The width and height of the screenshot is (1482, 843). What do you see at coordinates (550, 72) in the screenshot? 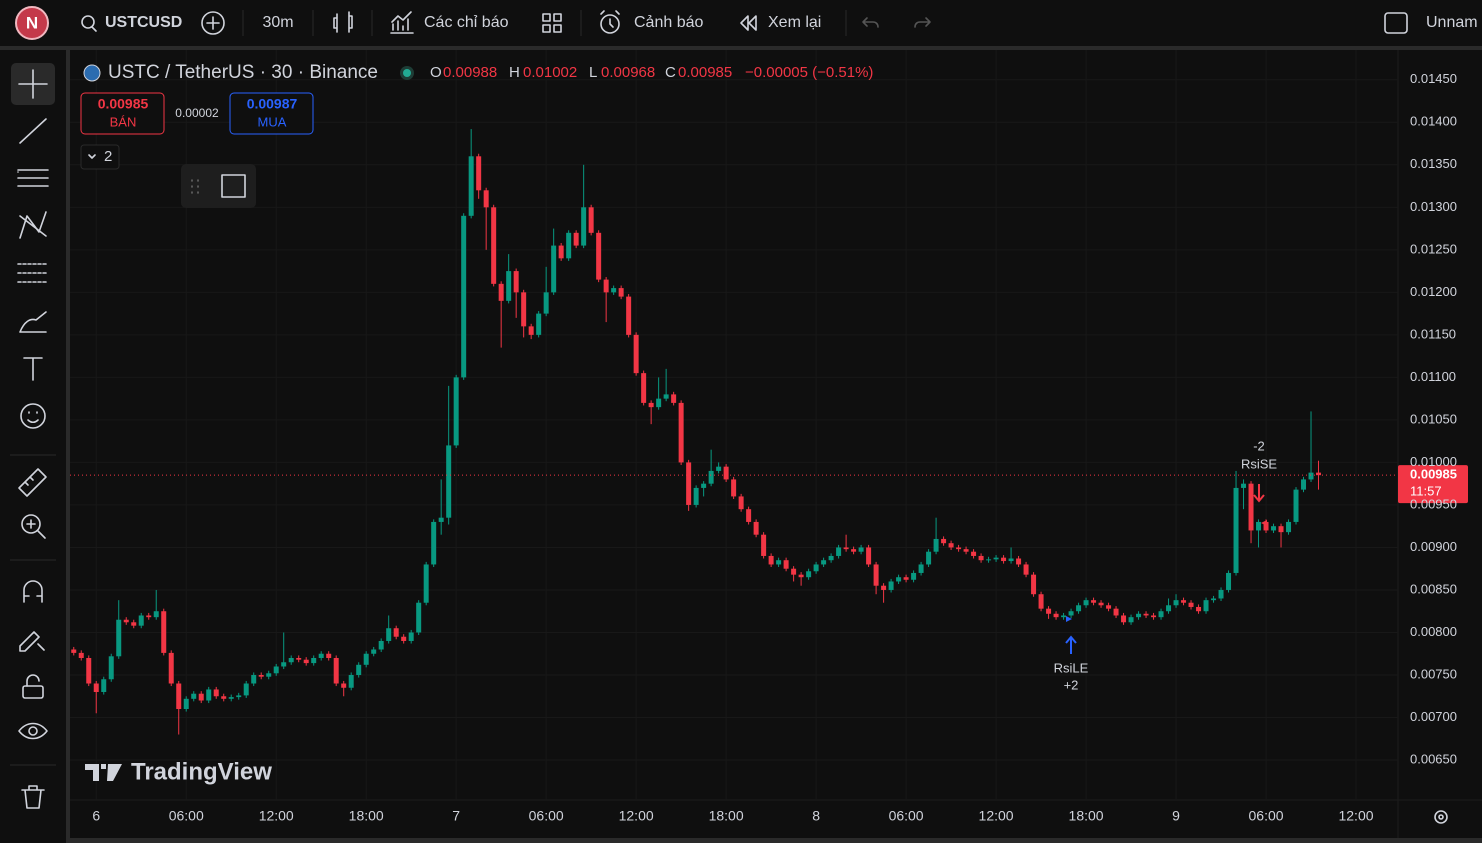
I see `high-value: 0.01002` at bounding box center [550, 72].